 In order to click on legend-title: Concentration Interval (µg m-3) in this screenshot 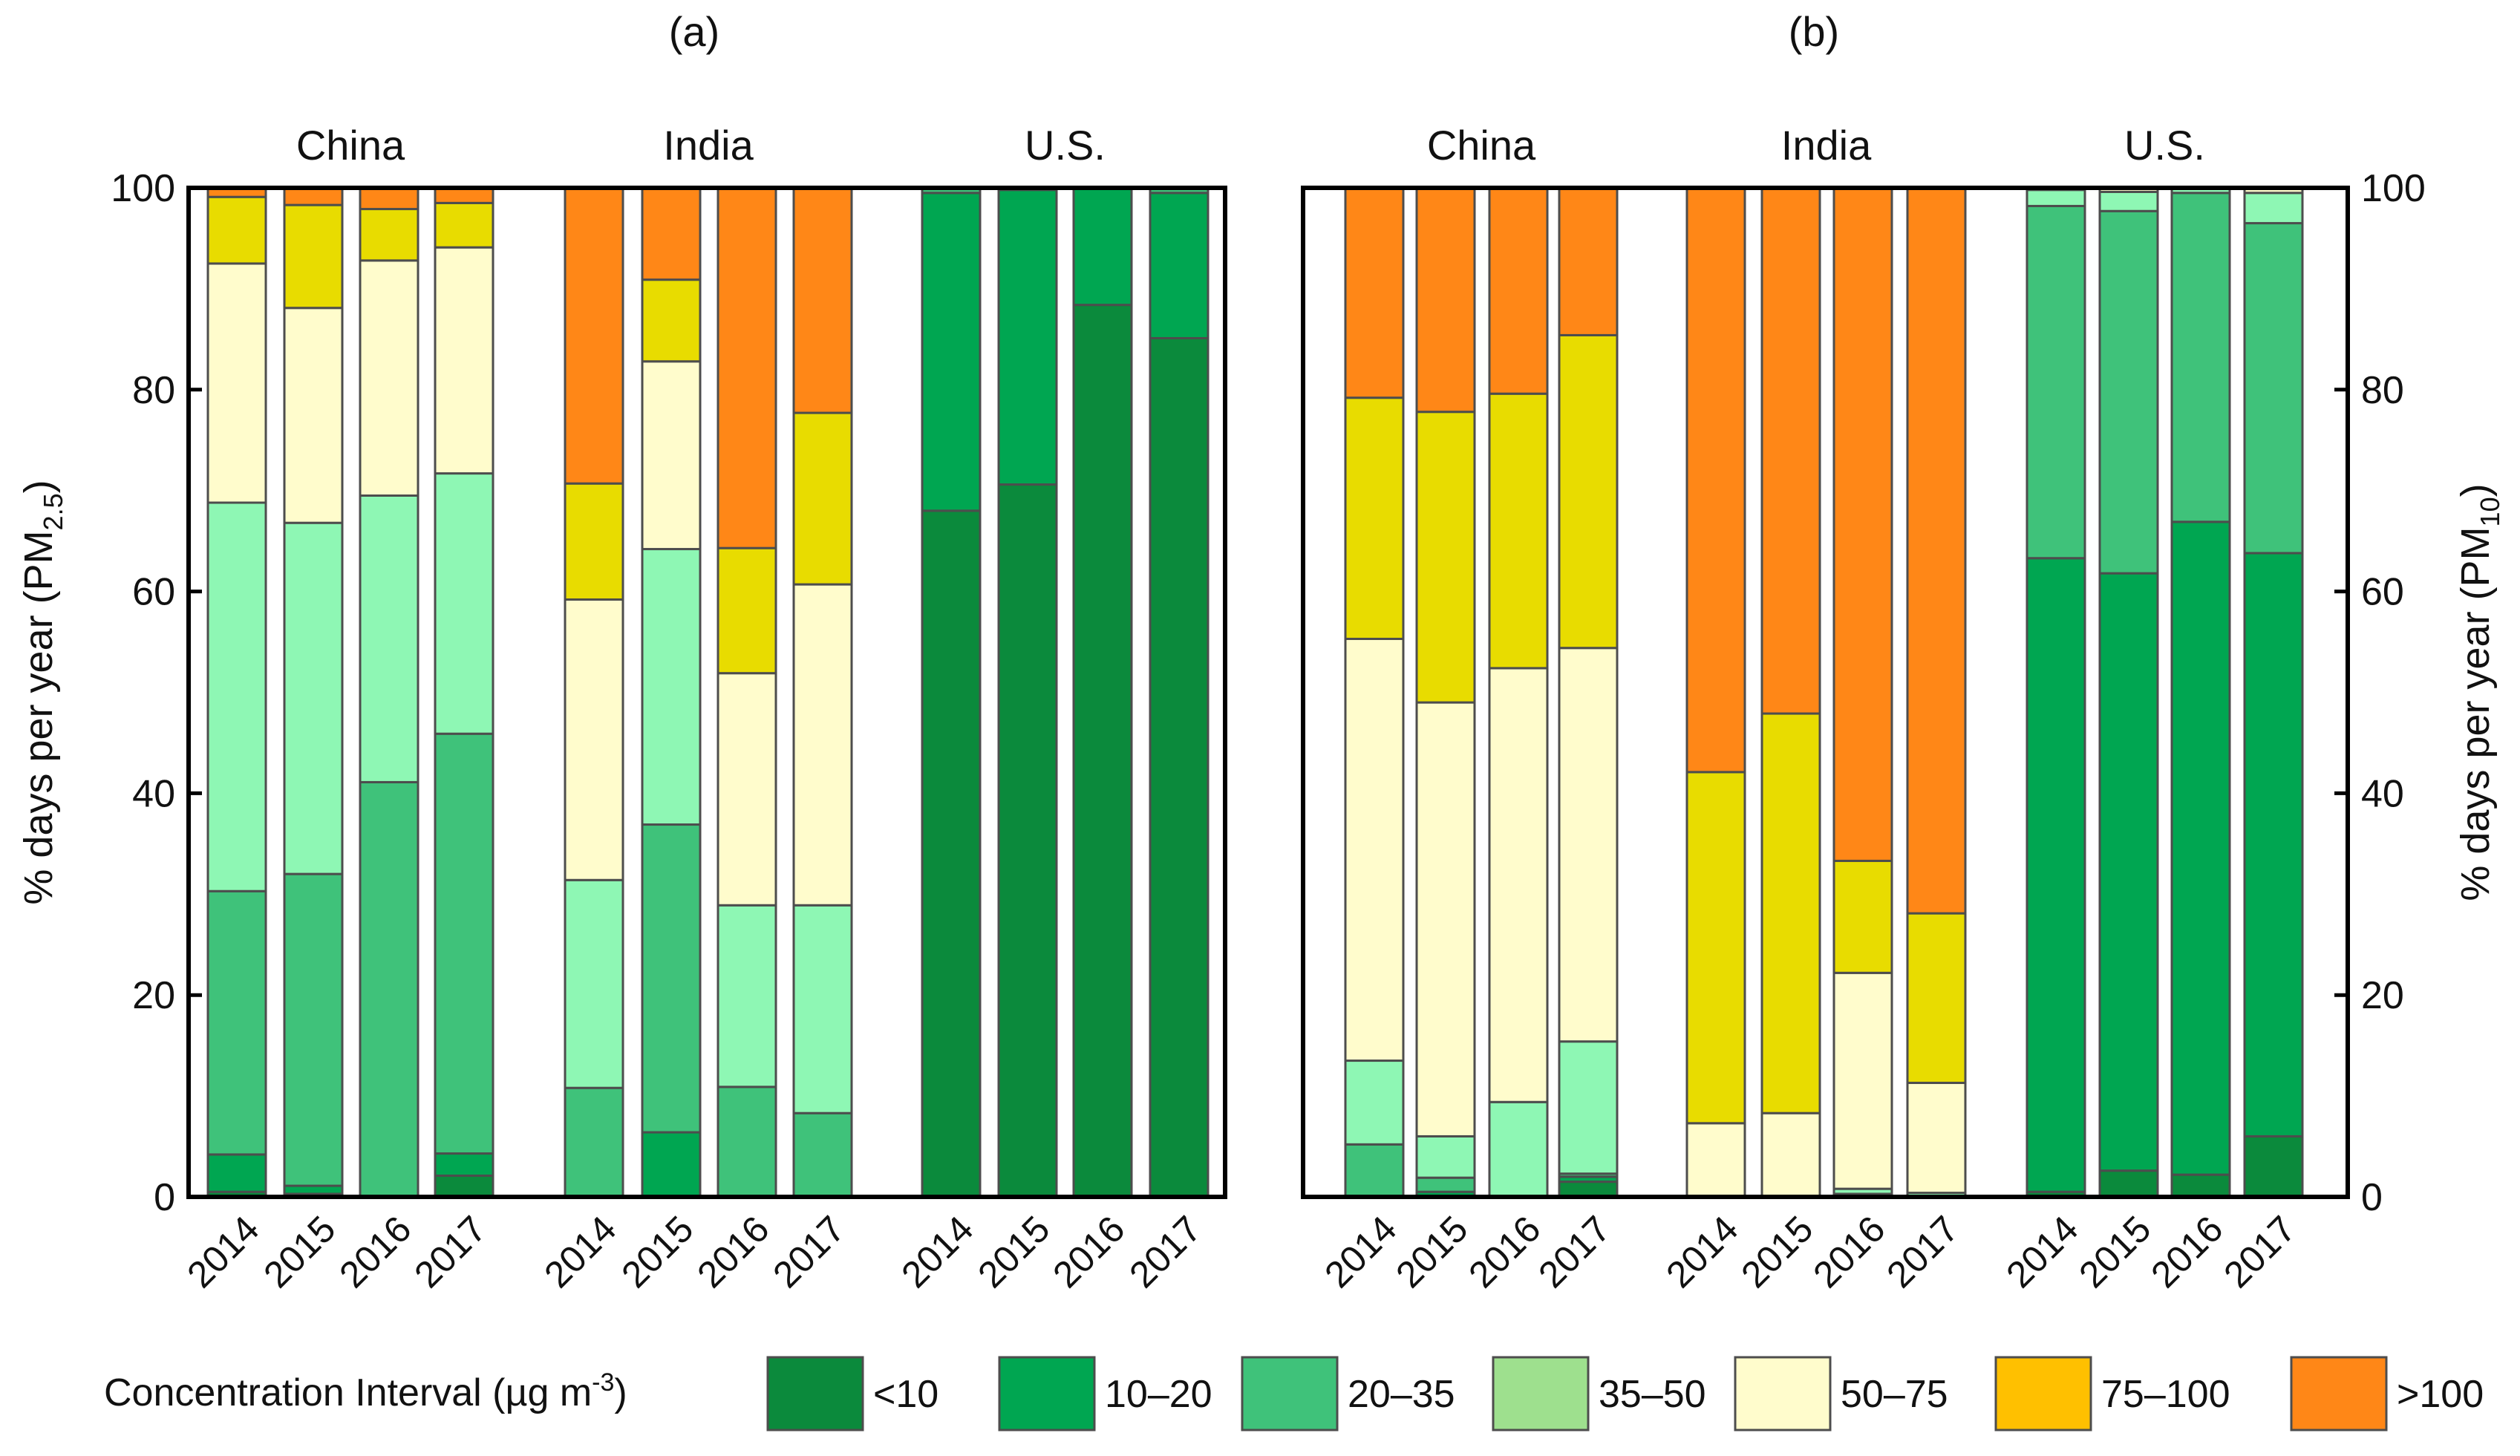, I will do `click(365, 1391)`.